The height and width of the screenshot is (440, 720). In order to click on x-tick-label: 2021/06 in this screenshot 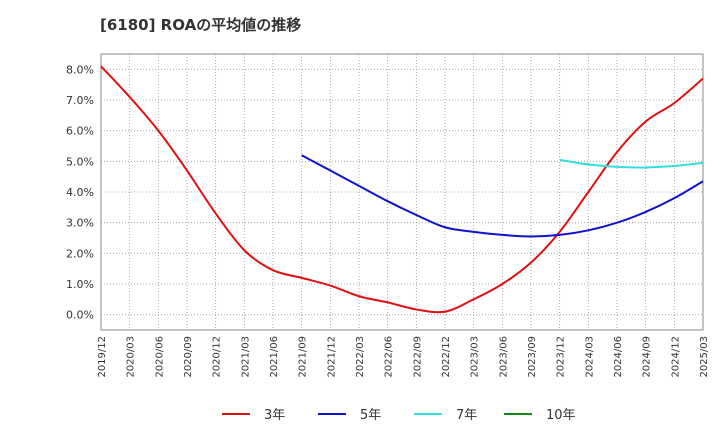, I will do `click(274, 357)`.